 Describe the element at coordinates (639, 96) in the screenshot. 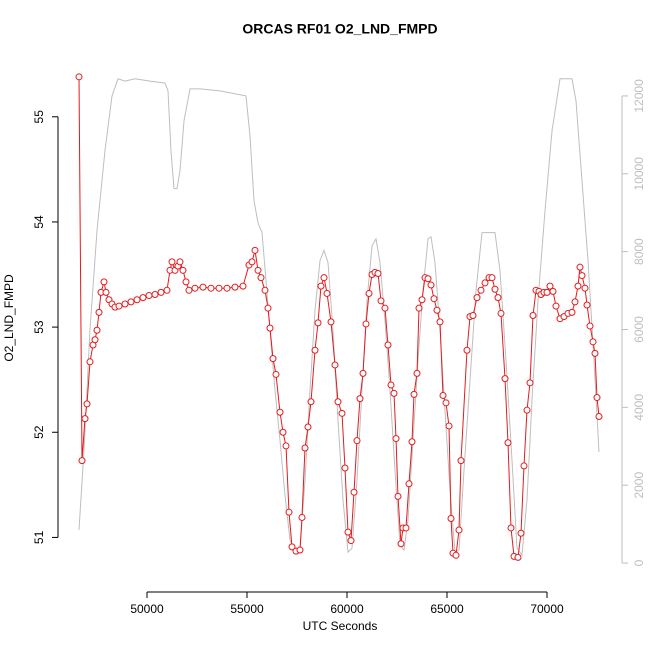

I see `y2-tick-label: 12000` at that location.